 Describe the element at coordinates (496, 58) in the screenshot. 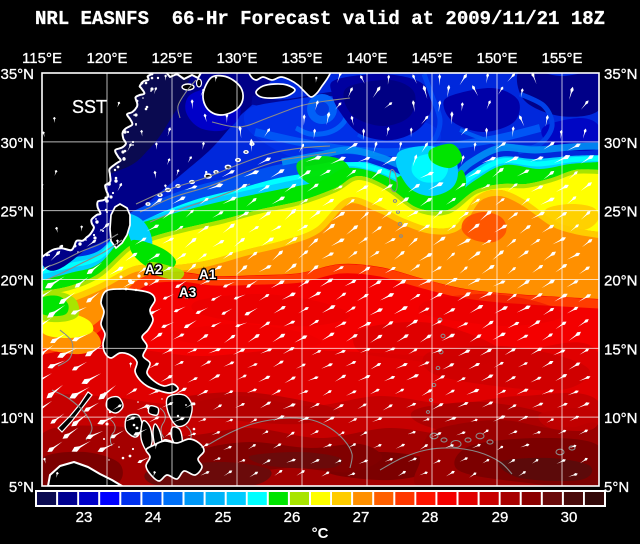

I see `svg-text: 150°E` at that location.